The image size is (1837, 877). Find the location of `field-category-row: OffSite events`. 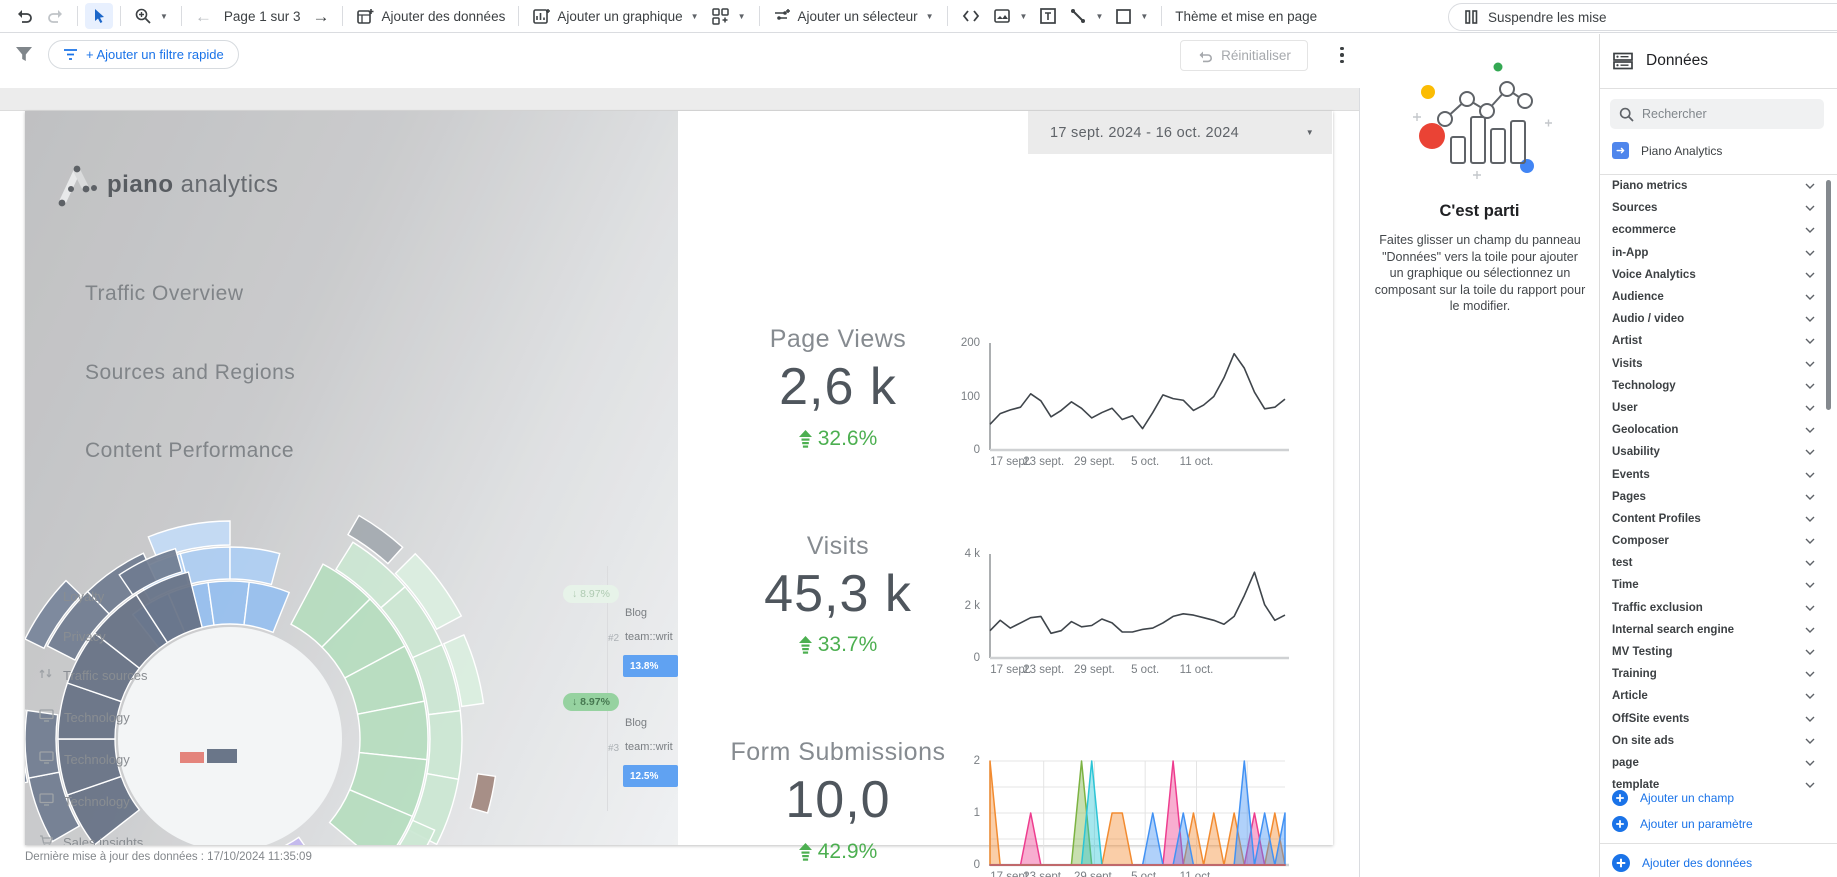

field-category-row: OffSite events is located at coordinates (1718, 719).